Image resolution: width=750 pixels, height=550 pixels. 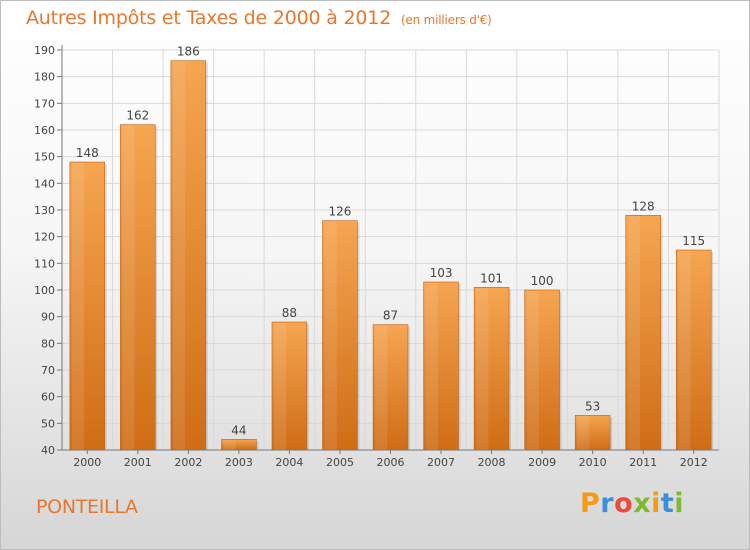 What do you see at coordinates (542, 462) in the screenshot?
I see `x-tick-label: 2009` at bounding box center [542, 462].